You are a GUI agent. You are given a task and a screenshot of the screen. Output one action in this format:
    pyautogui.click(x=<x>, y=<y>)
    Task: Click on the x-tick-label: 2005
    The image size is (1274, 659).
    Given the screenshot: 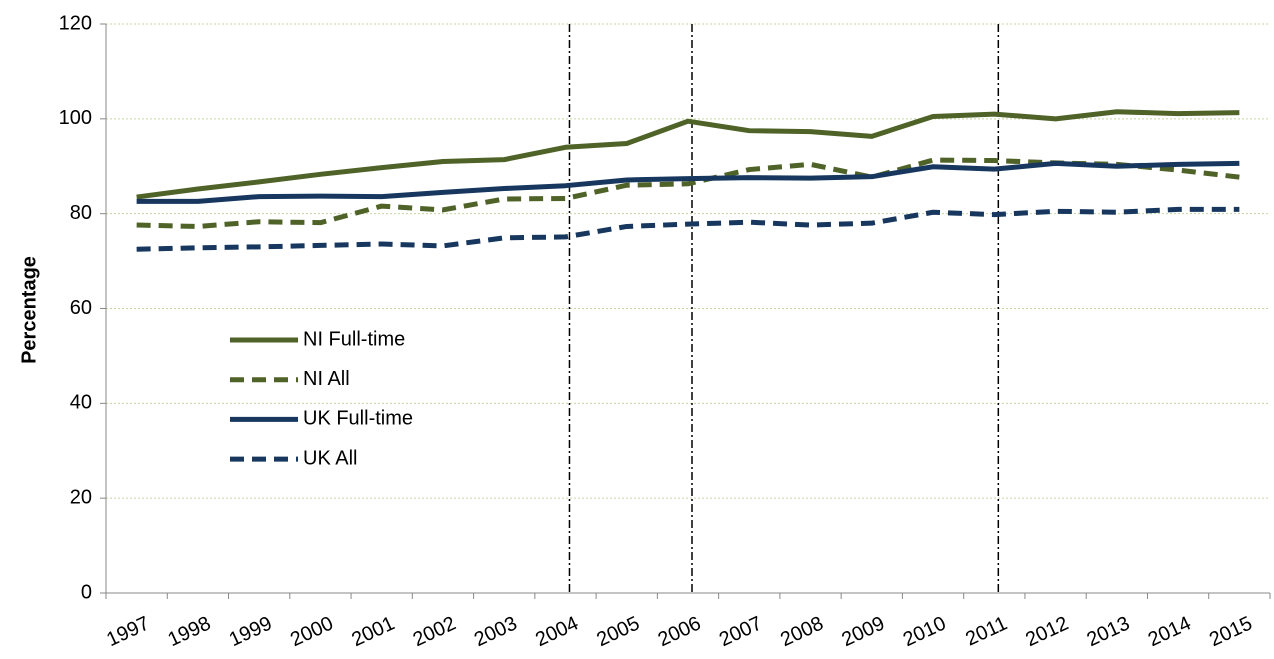 What is the action you would take?
    pyautogui.click(x=618, y=631)
    